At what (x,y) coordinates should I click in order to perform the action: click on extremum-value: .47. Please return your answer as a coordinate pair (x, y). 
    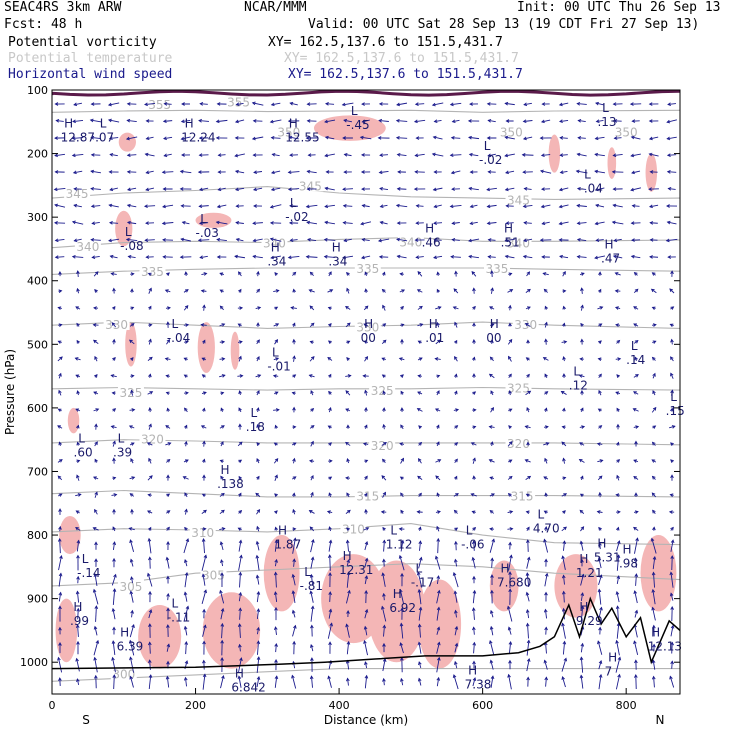
    Looking at the image, I should click on (610, 258).